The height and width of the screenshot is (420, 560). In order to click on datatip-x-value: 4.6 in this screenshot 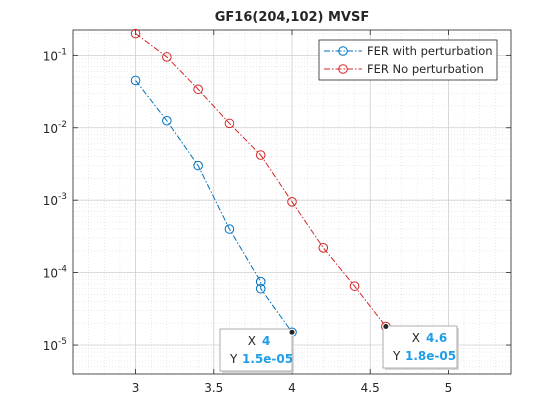, I will do `click(436, 338)`.